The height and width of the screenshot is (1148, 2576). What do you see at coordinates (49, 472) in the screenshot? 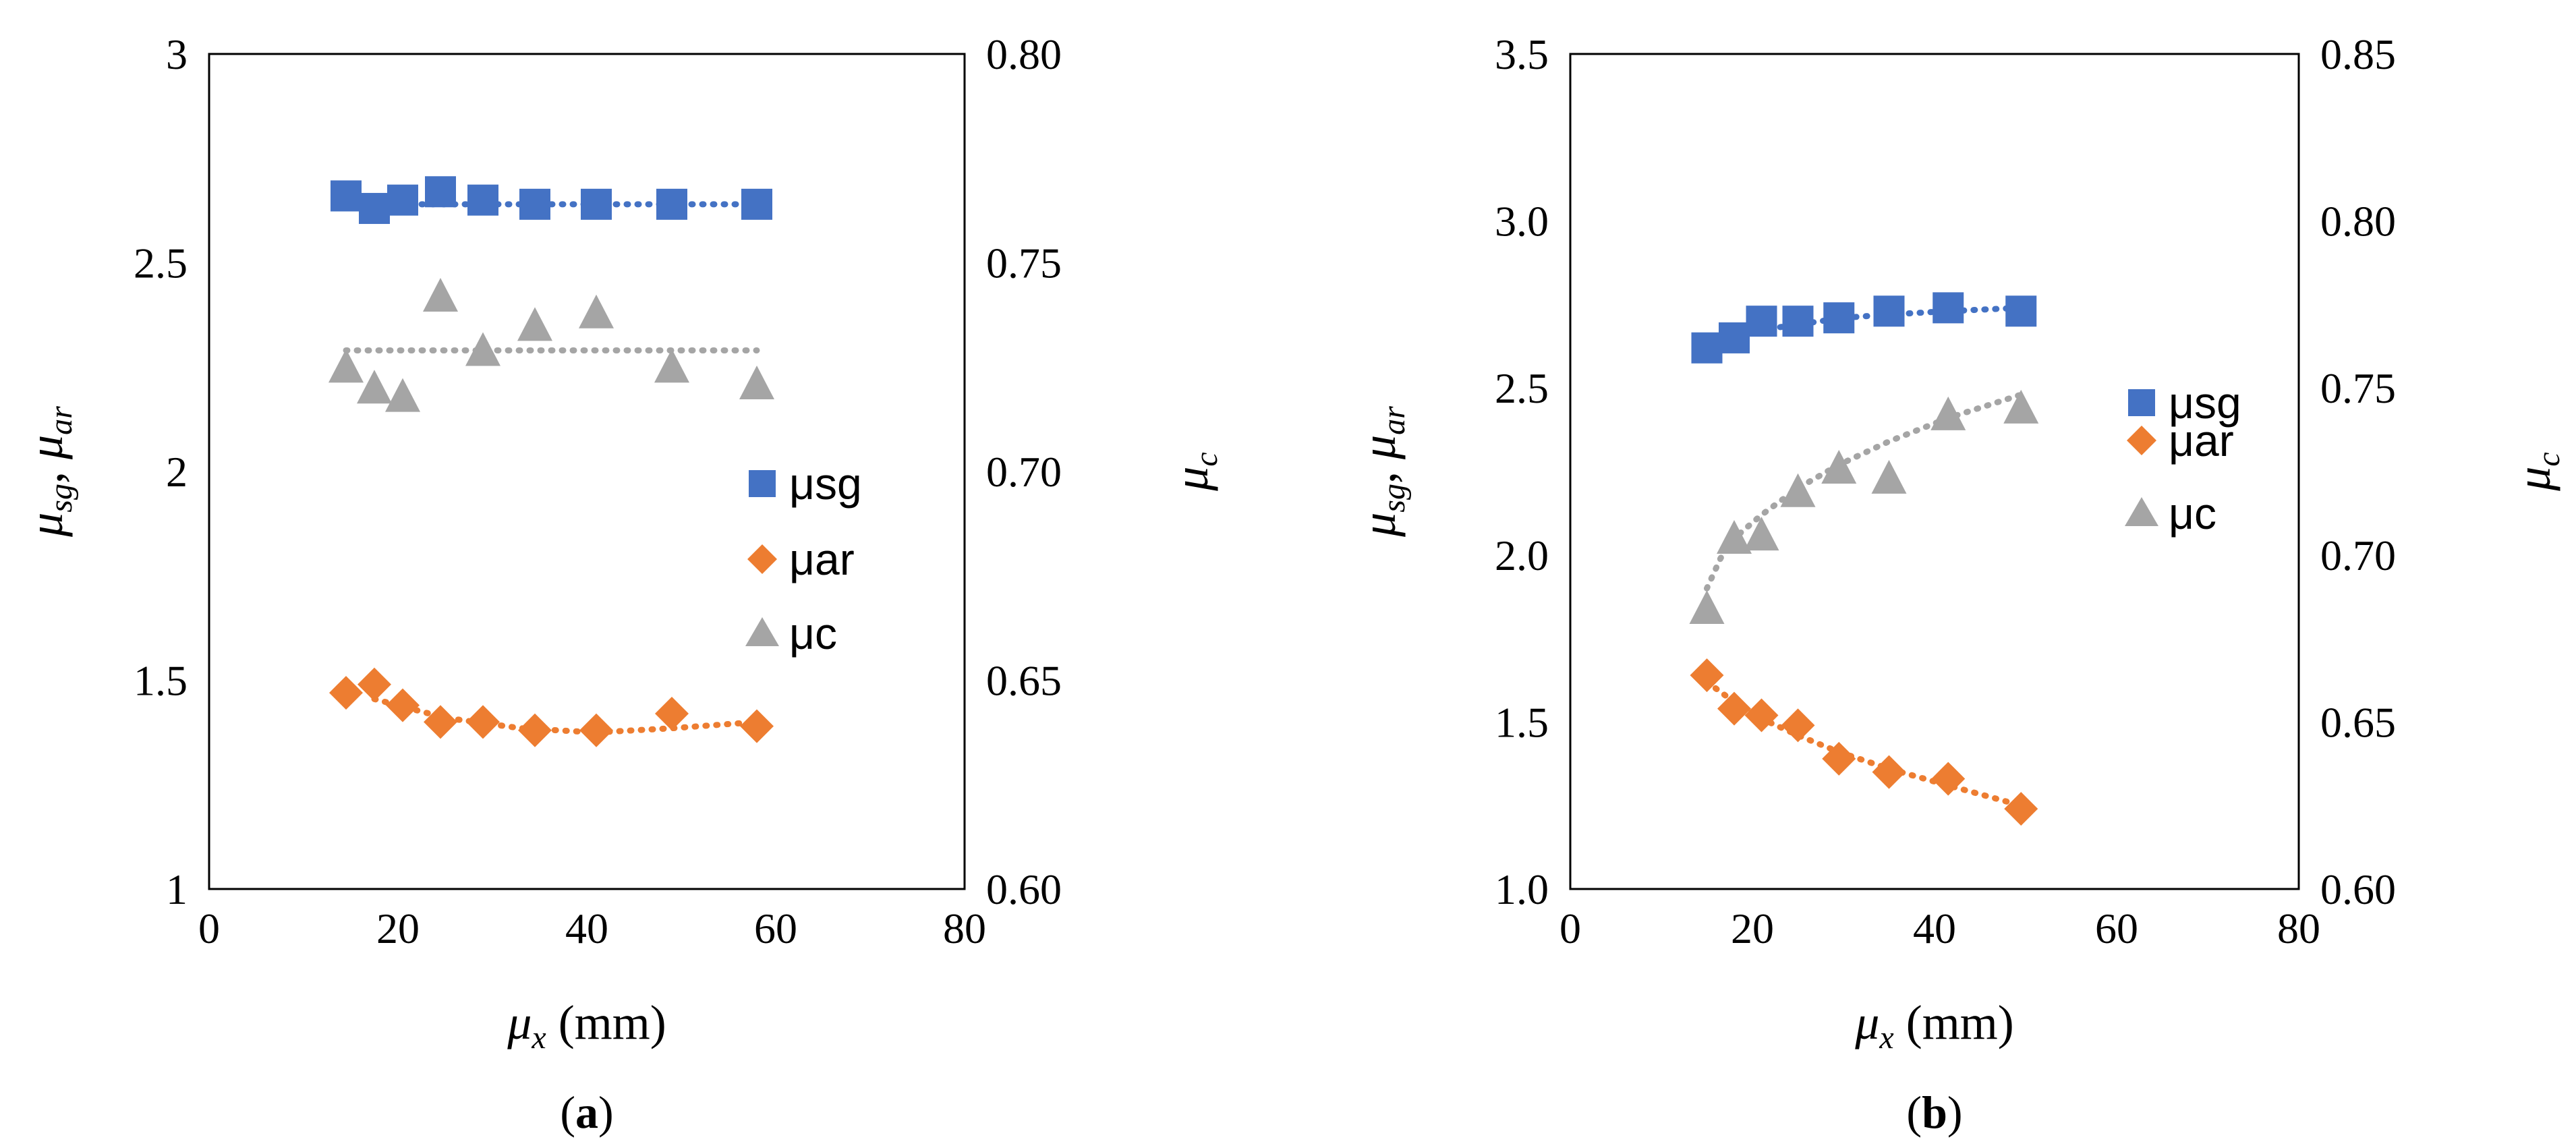
I see `left-y-axis-label-a: μsg, μar` at bounding box center [49, 472].